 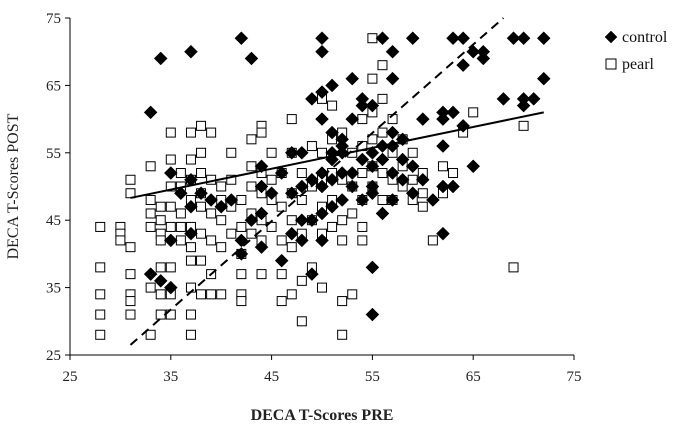 What do you see at coordinates (70, 377) in the screenshot?
I see `x-tick-label: 25` at bounding box center [70, 377].